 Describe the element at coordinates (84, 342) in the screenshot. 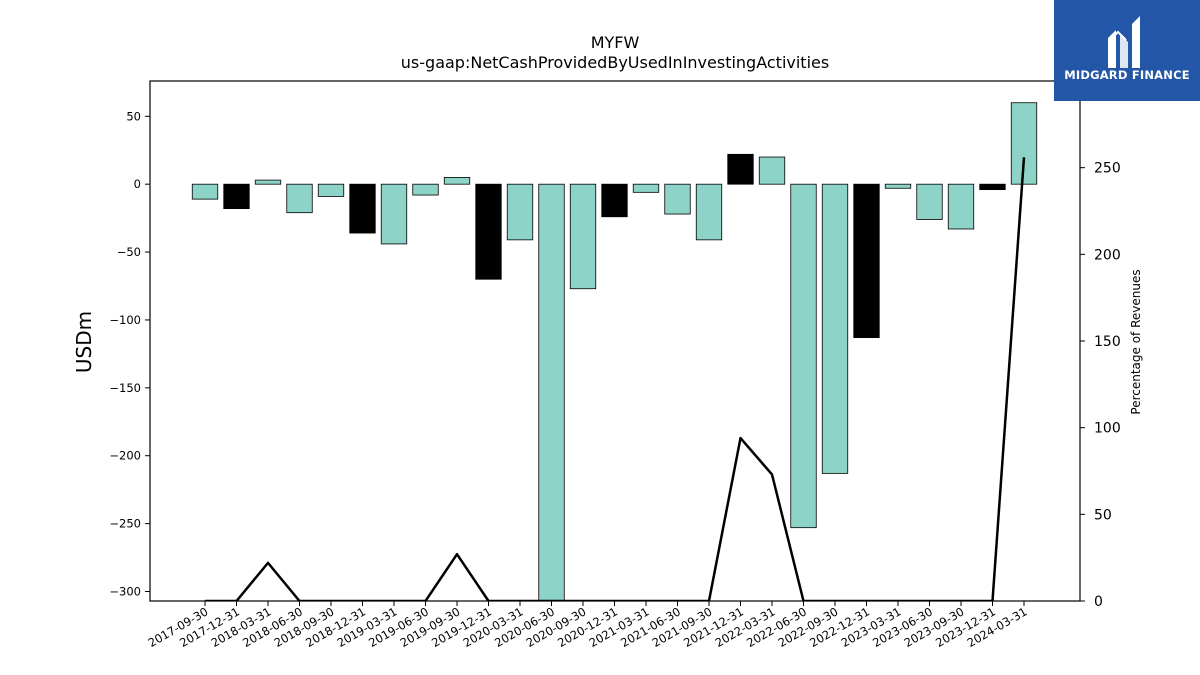

I see `y-axis-label: USDm` at that location.